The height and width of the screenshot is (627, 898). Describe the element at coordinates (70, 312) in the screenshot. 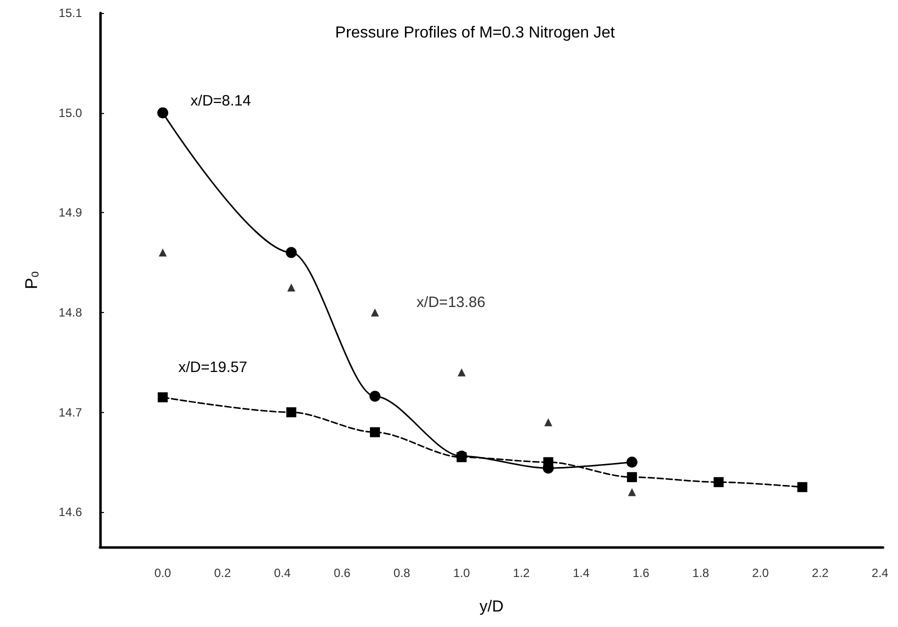

I see `y-tick-label: 14.8` at that location.